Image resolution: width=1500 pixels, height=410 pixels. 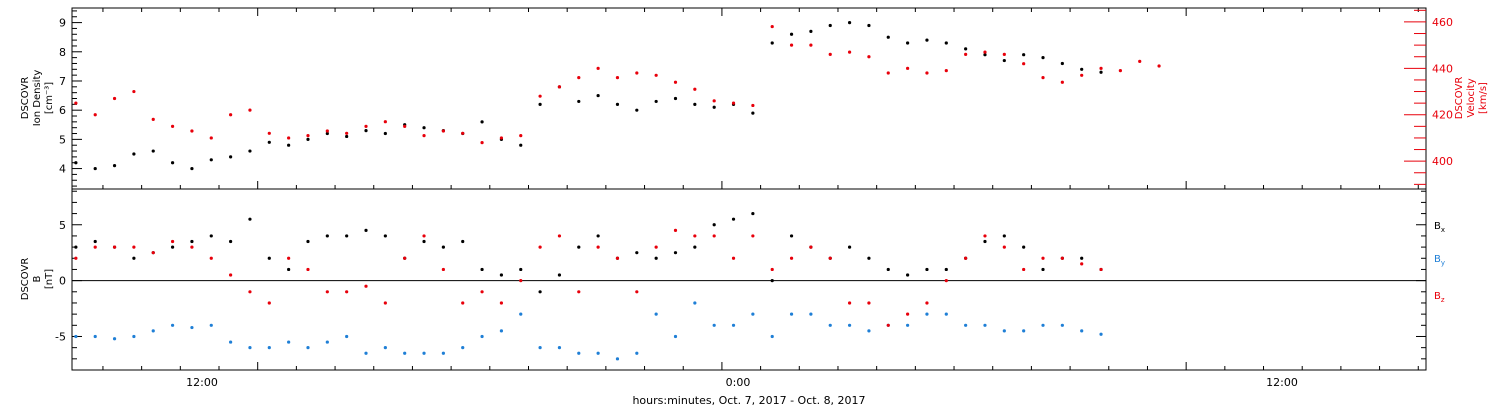 I want to click on velocity-axis-title-line: DSCOVR, so click(x=1459, y=98).